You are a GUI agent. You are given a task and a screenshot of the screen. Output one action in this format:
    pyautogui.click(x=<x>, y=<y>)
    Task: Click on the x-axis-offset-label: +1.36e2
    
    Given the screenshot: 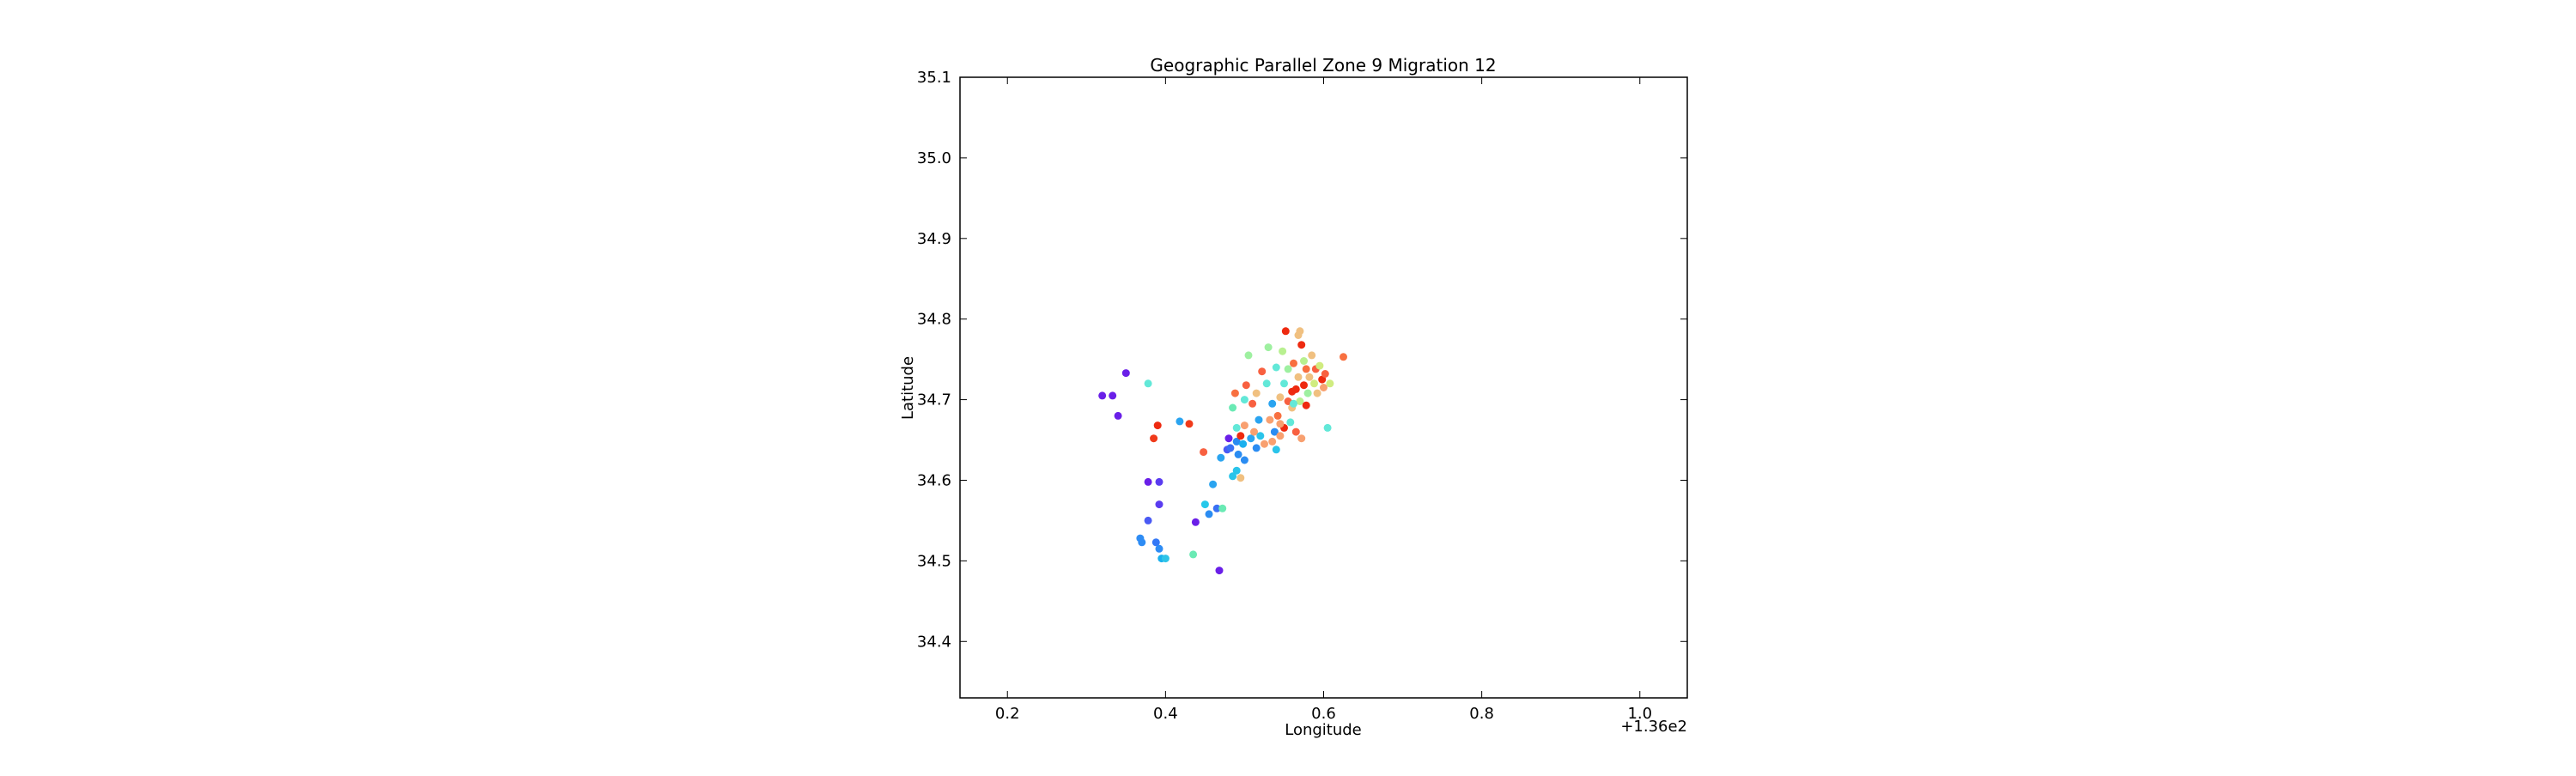 What is the action you would take?
    pyautogui.click(x=1653, y=727)
    